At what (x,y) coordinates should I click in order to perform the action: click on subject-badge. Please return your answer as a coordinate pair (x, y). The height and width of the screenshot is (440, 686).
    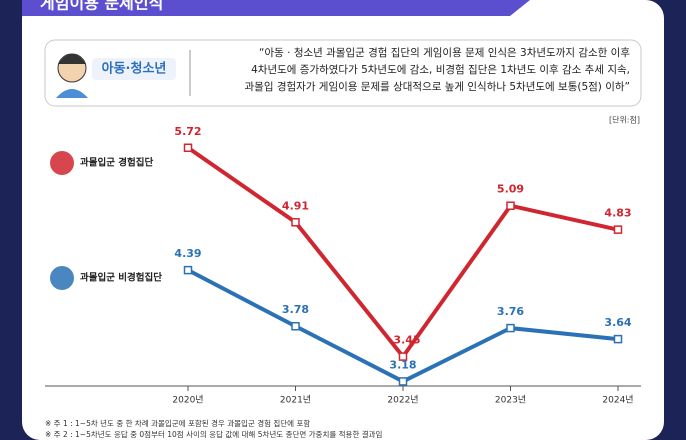
    Looking at the image, I should click on (134, 69).